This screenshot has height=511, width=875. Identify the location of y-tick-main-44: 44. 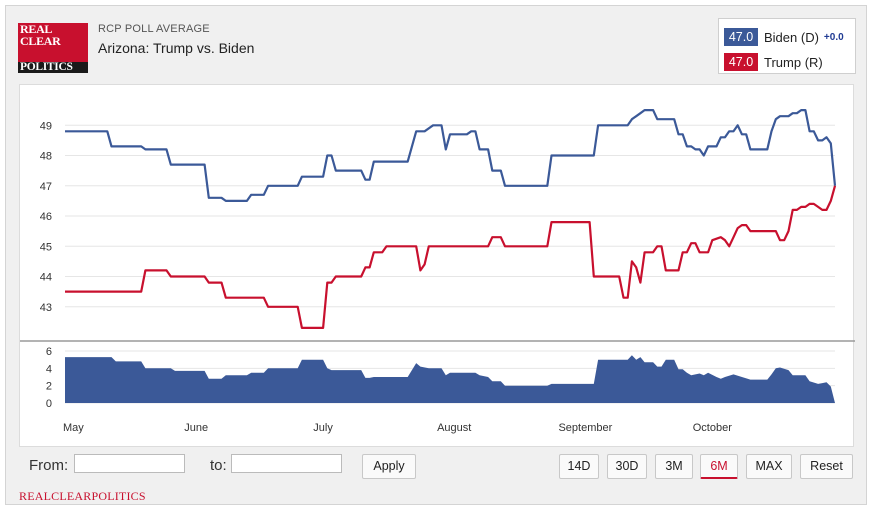
(46, 278).